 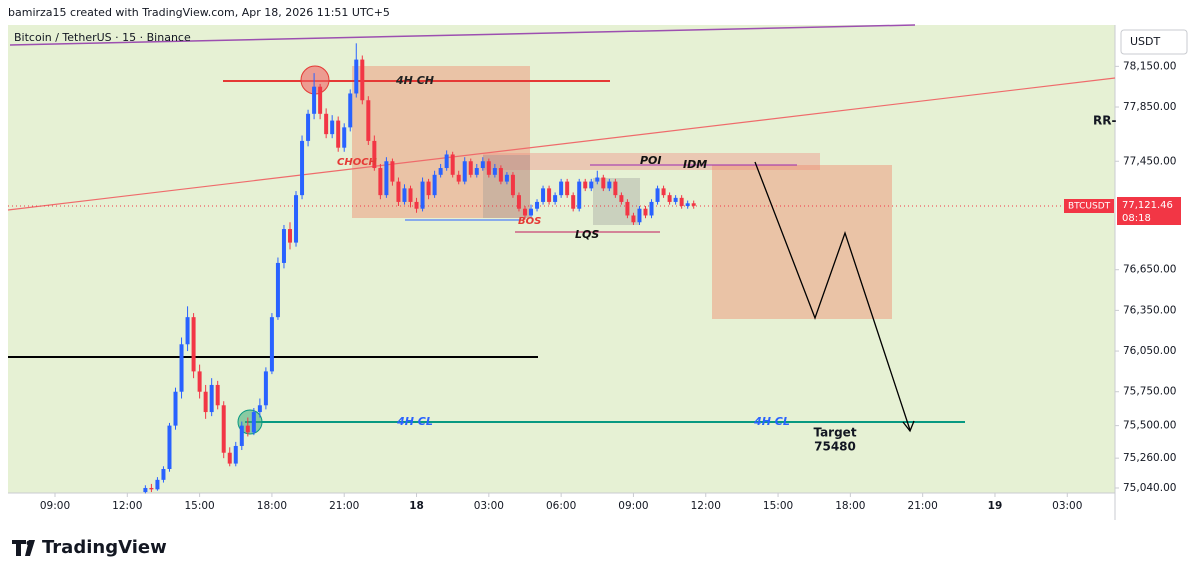 What do you see at coordinates (1104, 121) in the screenshot?
I see `rr-label: RR-` at bounding box center [1104, 121].